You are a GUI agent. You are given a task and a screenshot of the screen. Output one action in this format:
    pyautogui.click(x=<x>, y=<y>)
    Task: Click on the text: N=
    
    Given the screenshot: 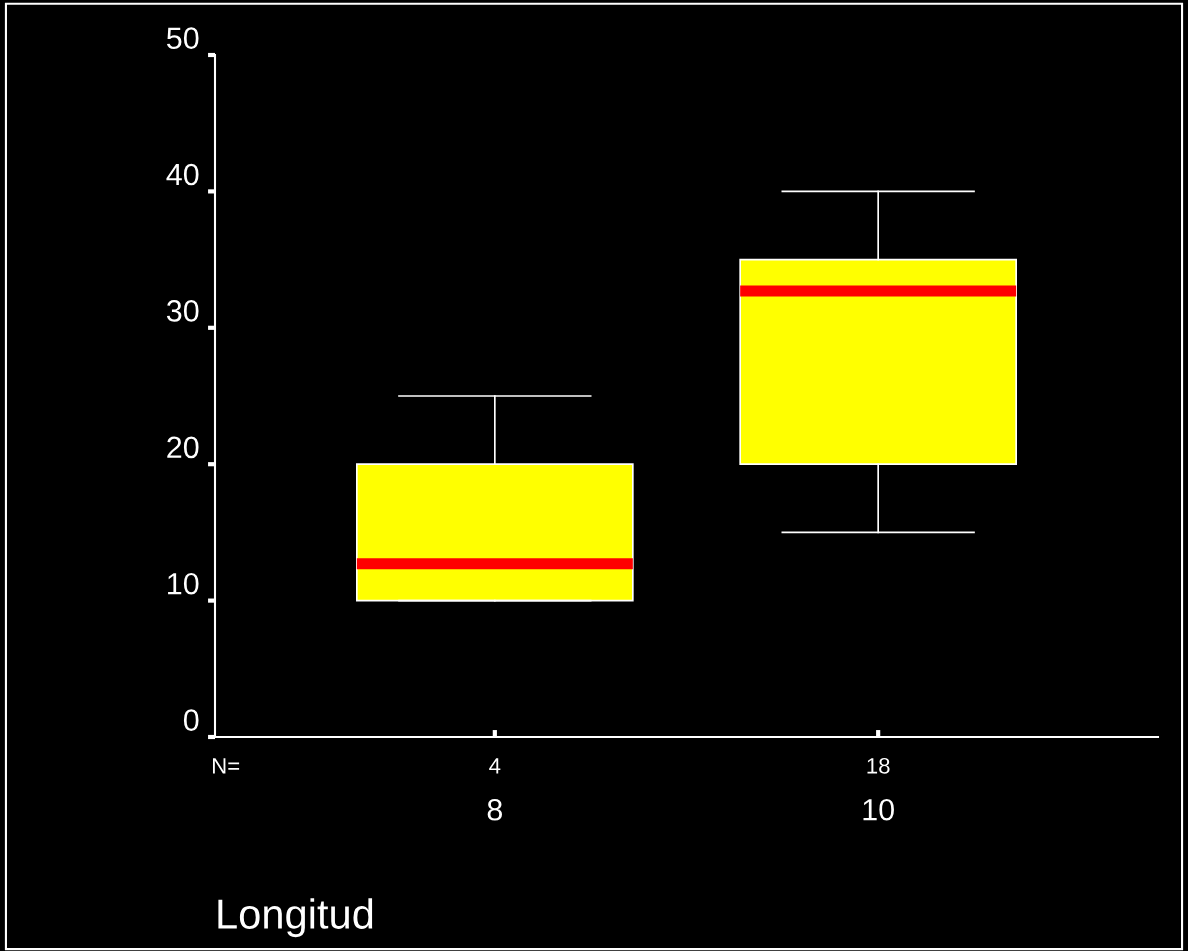 What is the action you would take?
    pyautogui.click(x=226, y=766)
    